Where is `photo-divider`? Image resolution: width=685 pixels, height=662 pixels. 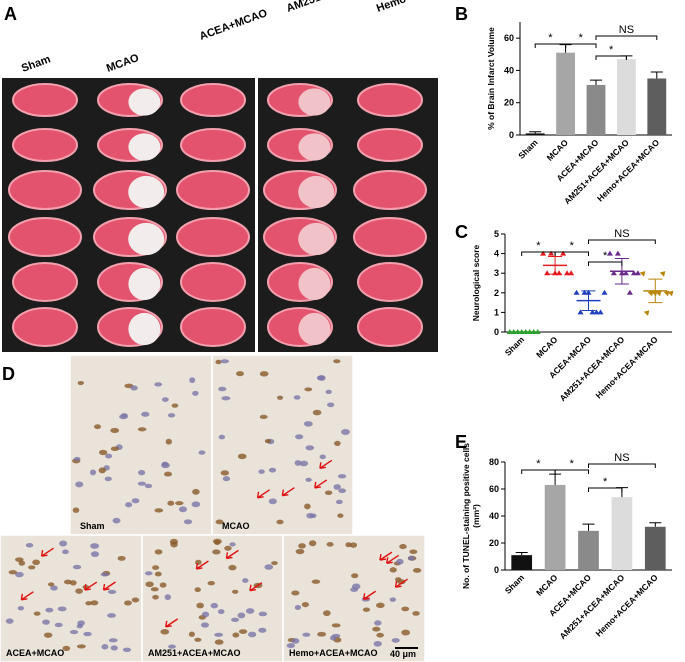 photo-divider is located at coordinates (256, 215).